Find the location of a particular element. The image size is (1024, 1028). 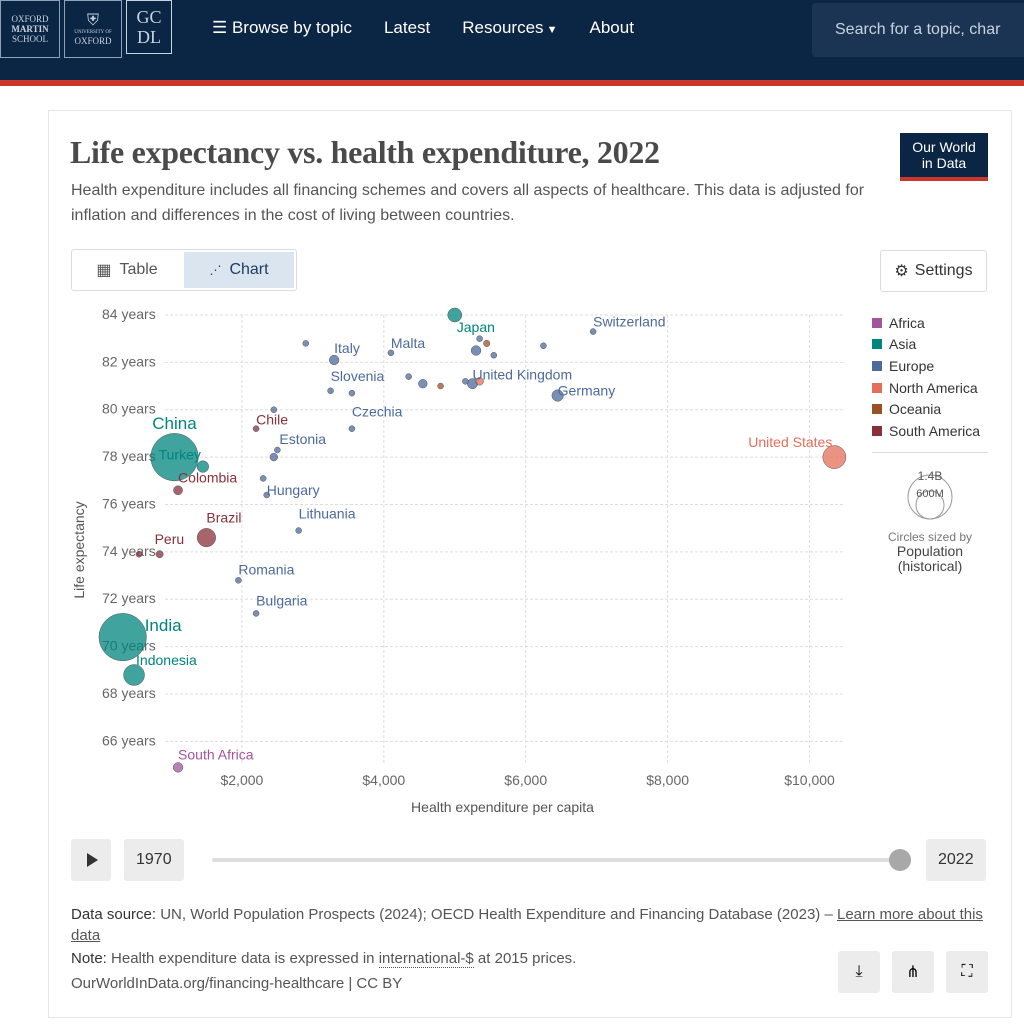

nav-resources: Resources ▼ is located at coordinates (509, 28).